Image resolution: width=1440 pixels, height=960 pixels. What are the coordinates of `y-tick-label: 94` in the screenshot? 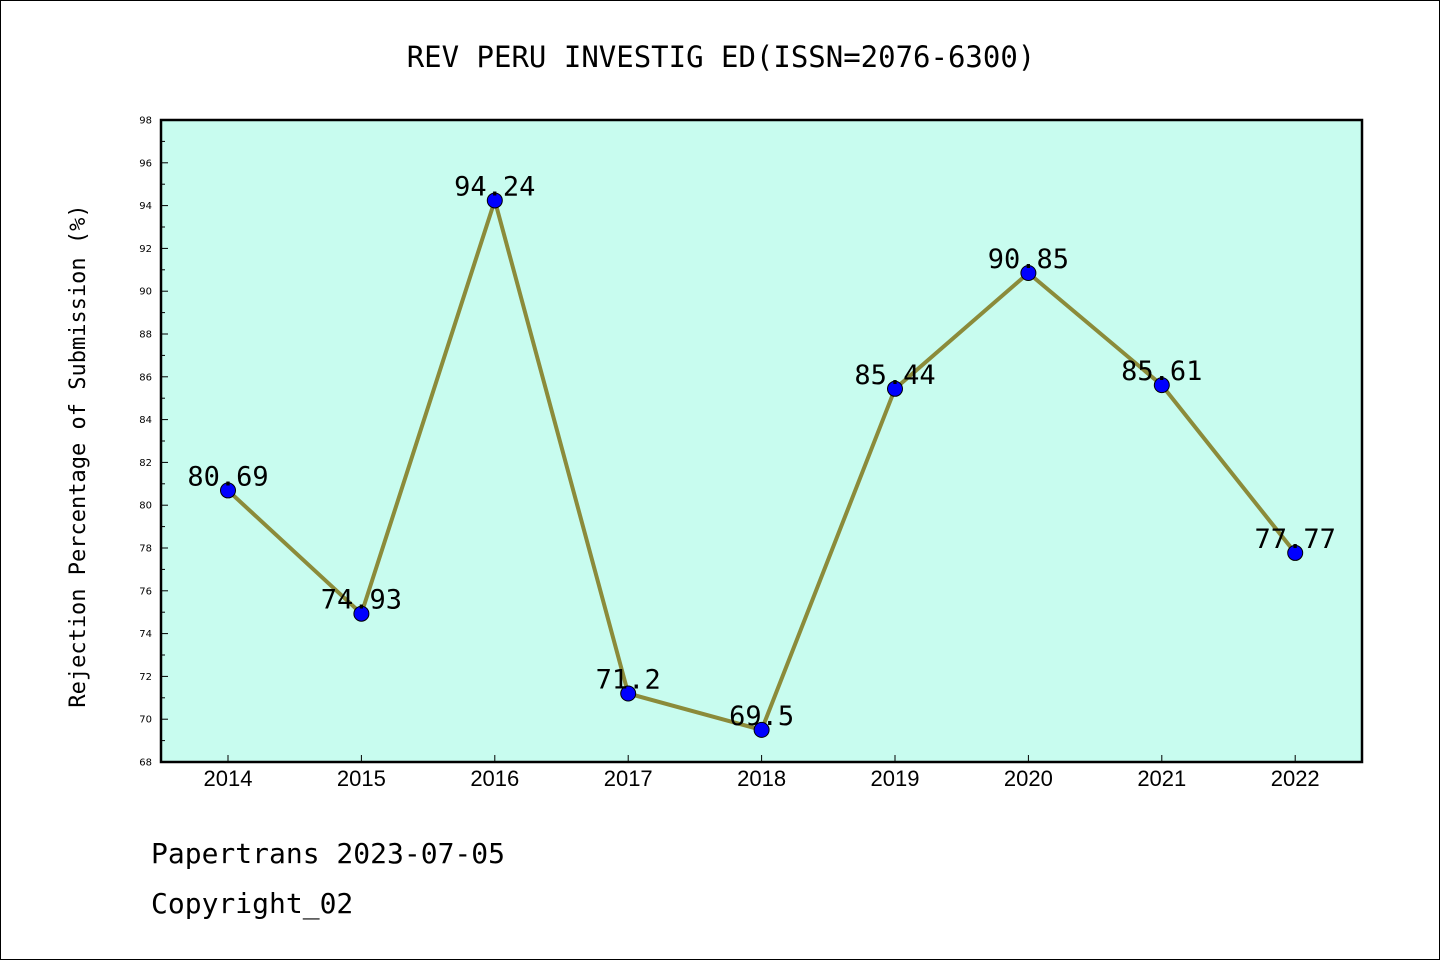 It's located at (145, 206).